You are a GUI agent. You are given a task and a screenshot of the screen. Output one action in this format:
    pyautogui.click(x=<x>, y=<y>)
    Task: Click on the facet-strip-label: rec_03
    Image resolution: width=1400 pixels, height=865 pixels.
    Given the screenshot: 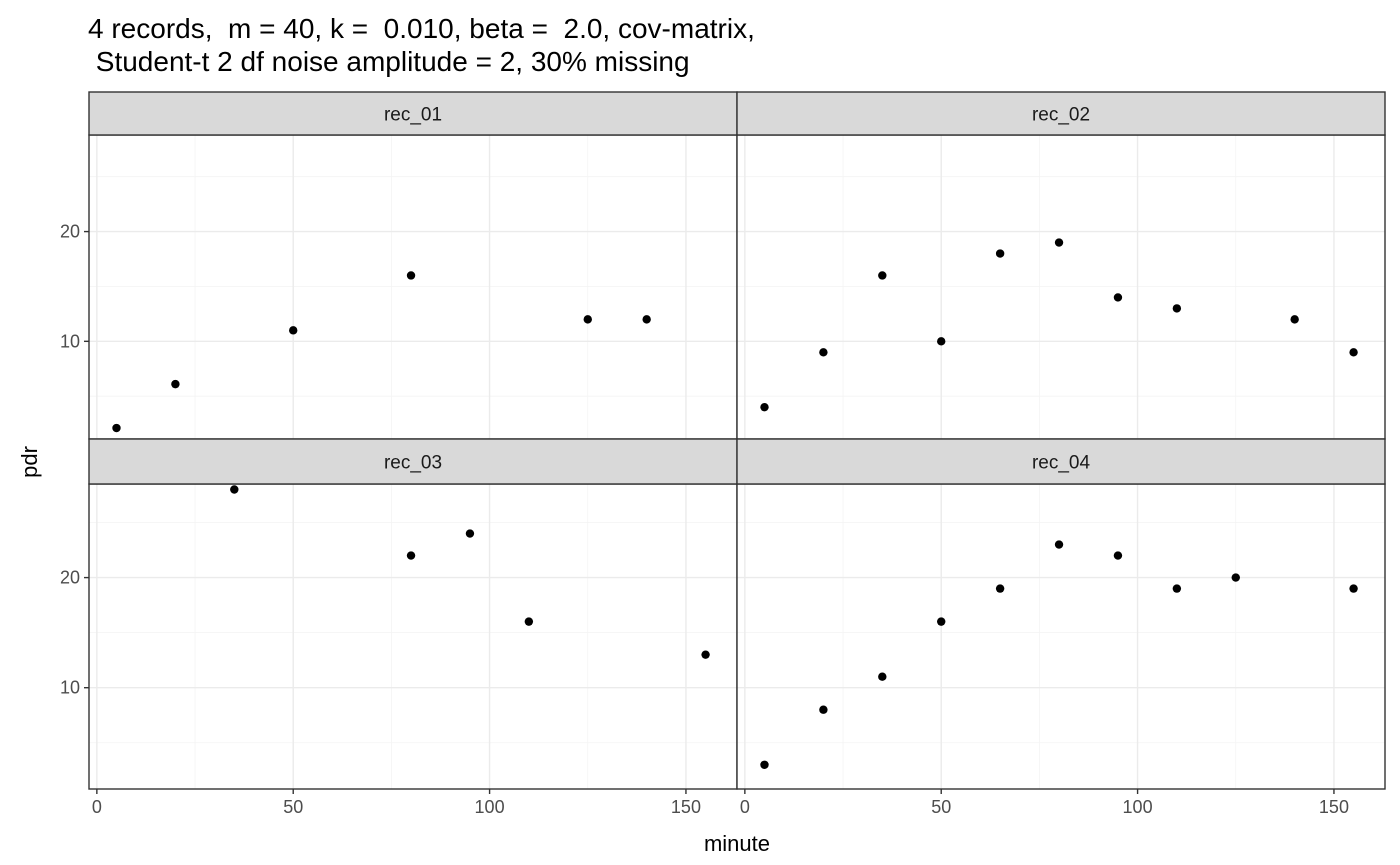 What is the action you would take?
    pyautogui.click(x=413, y=463)
    